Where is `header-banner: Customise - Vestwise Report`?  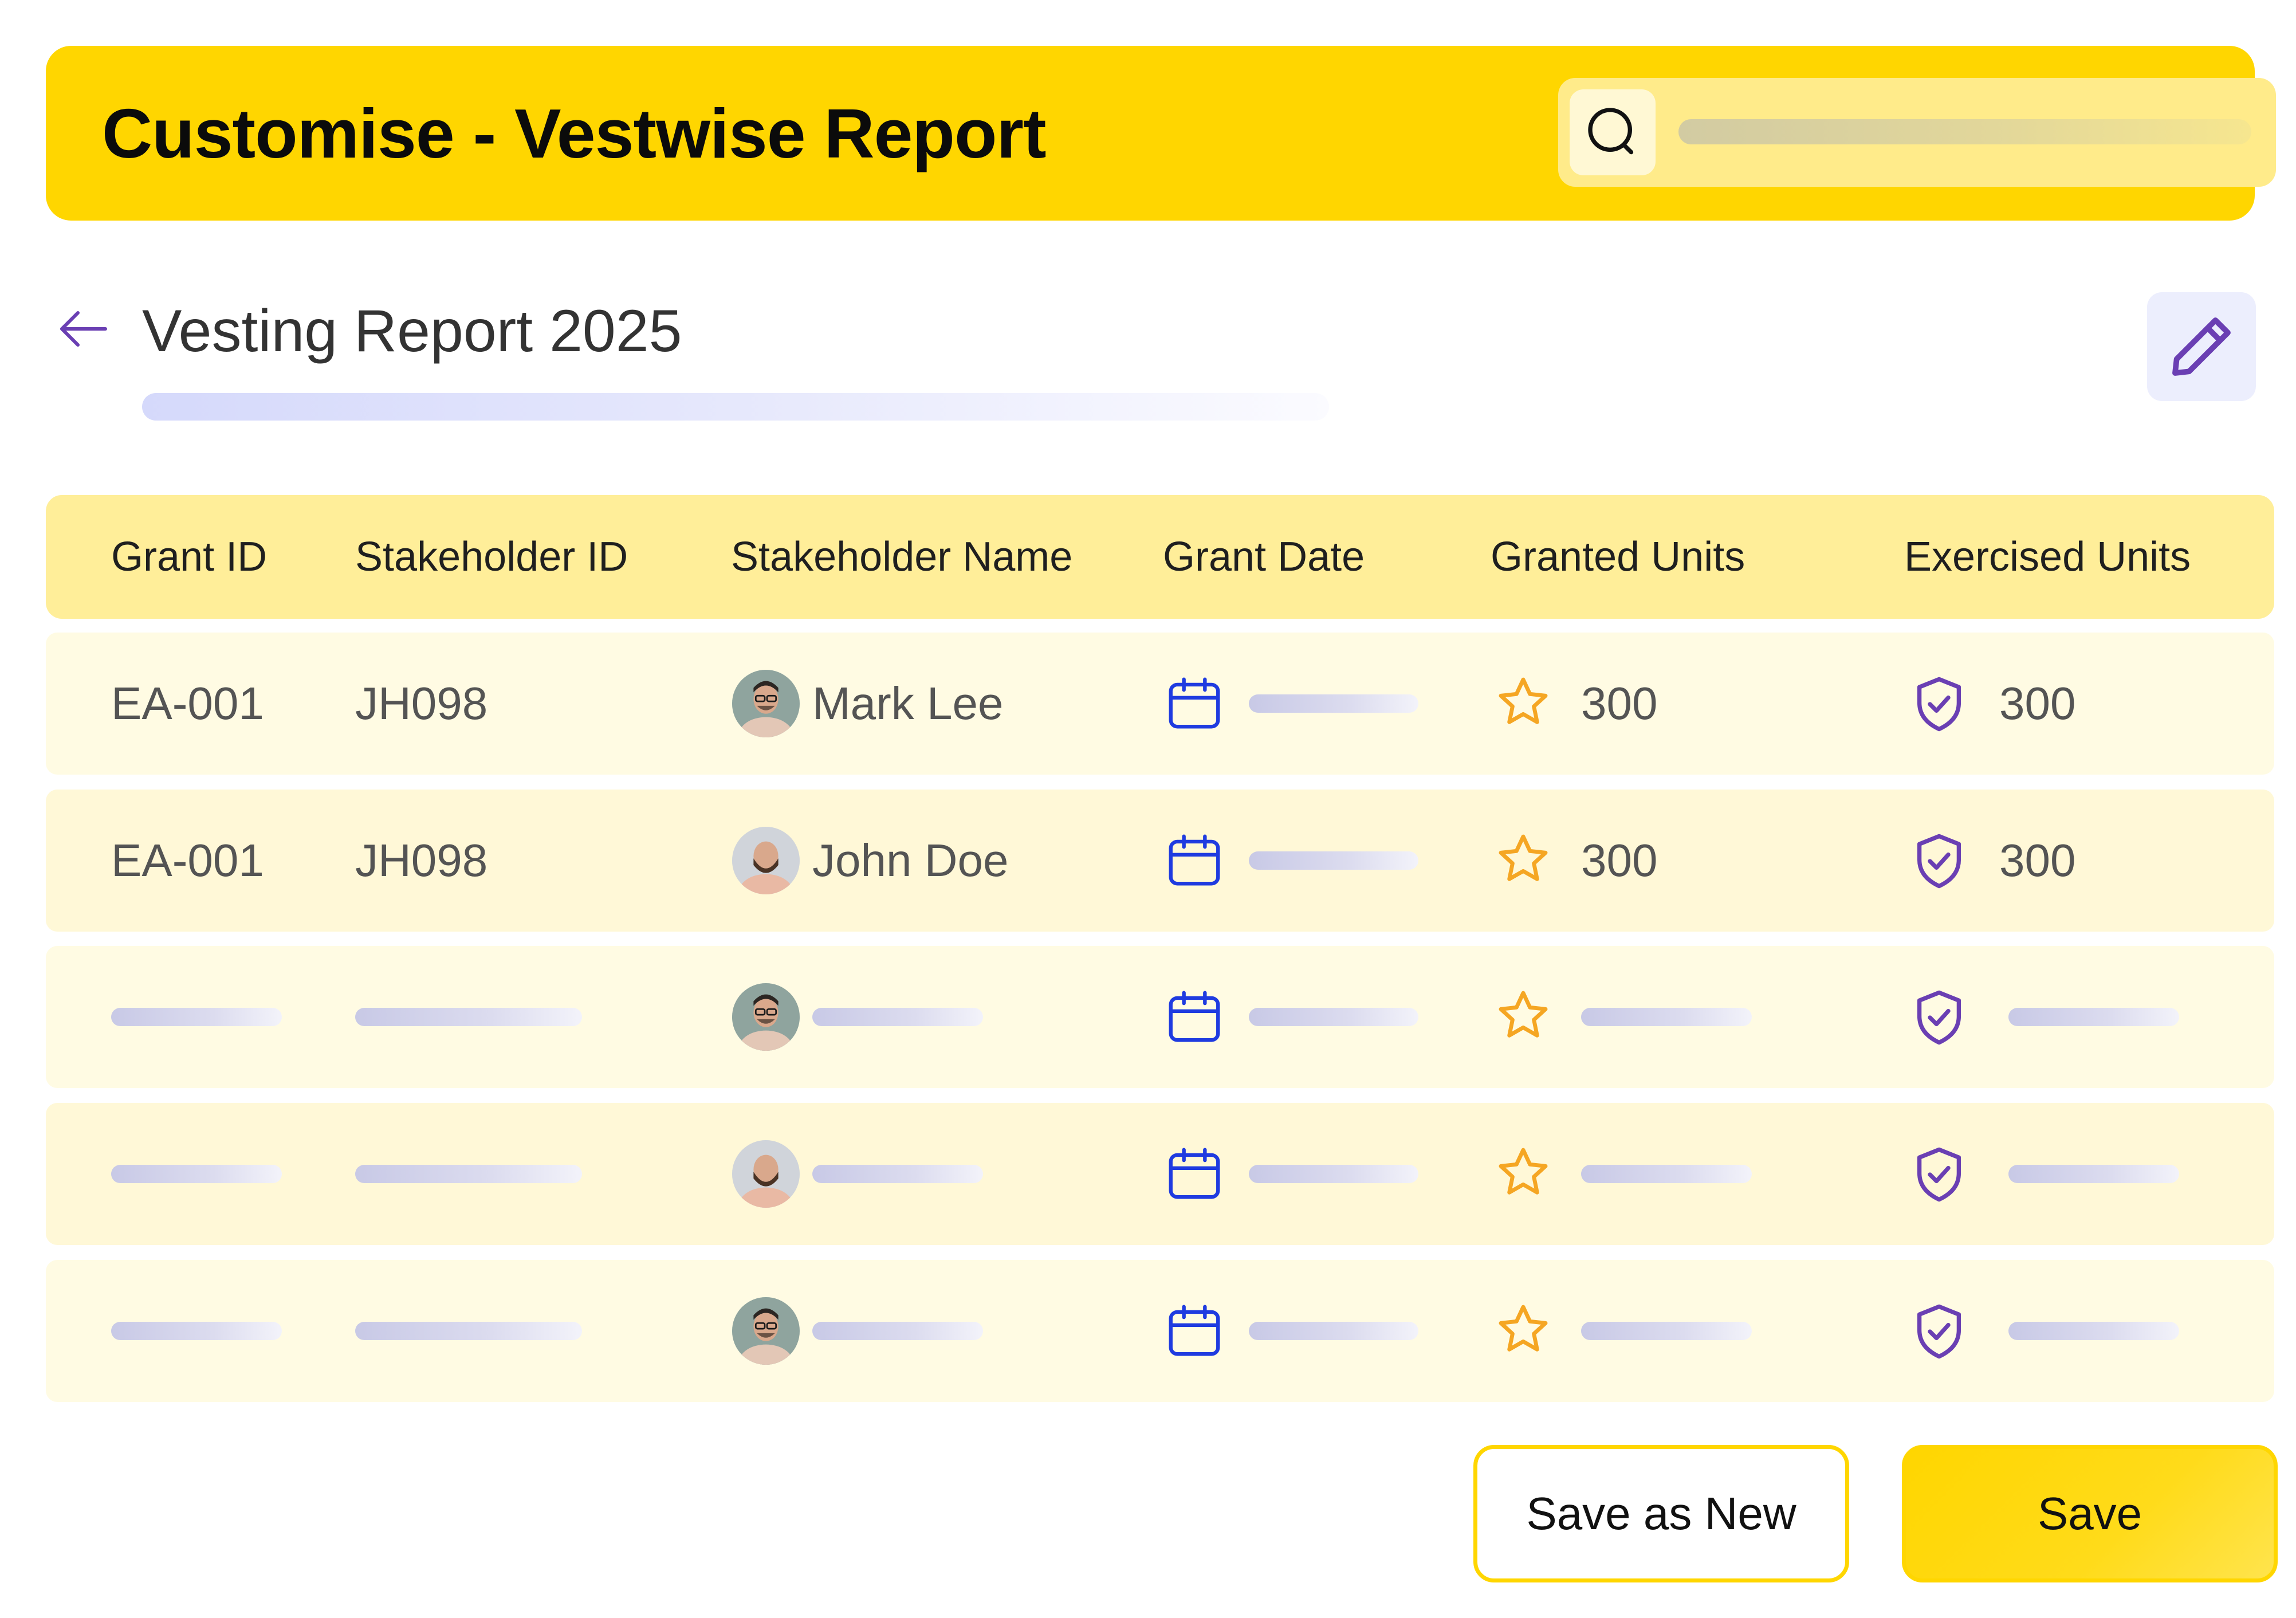 header-banner: Customise - Vestwise Report is located at coordinates (1161, 133).